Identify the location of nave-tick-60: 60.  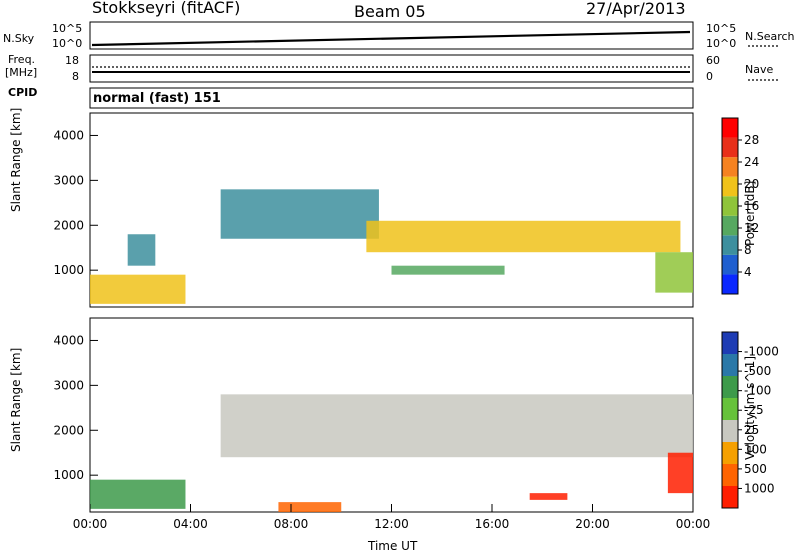
(713, 60).